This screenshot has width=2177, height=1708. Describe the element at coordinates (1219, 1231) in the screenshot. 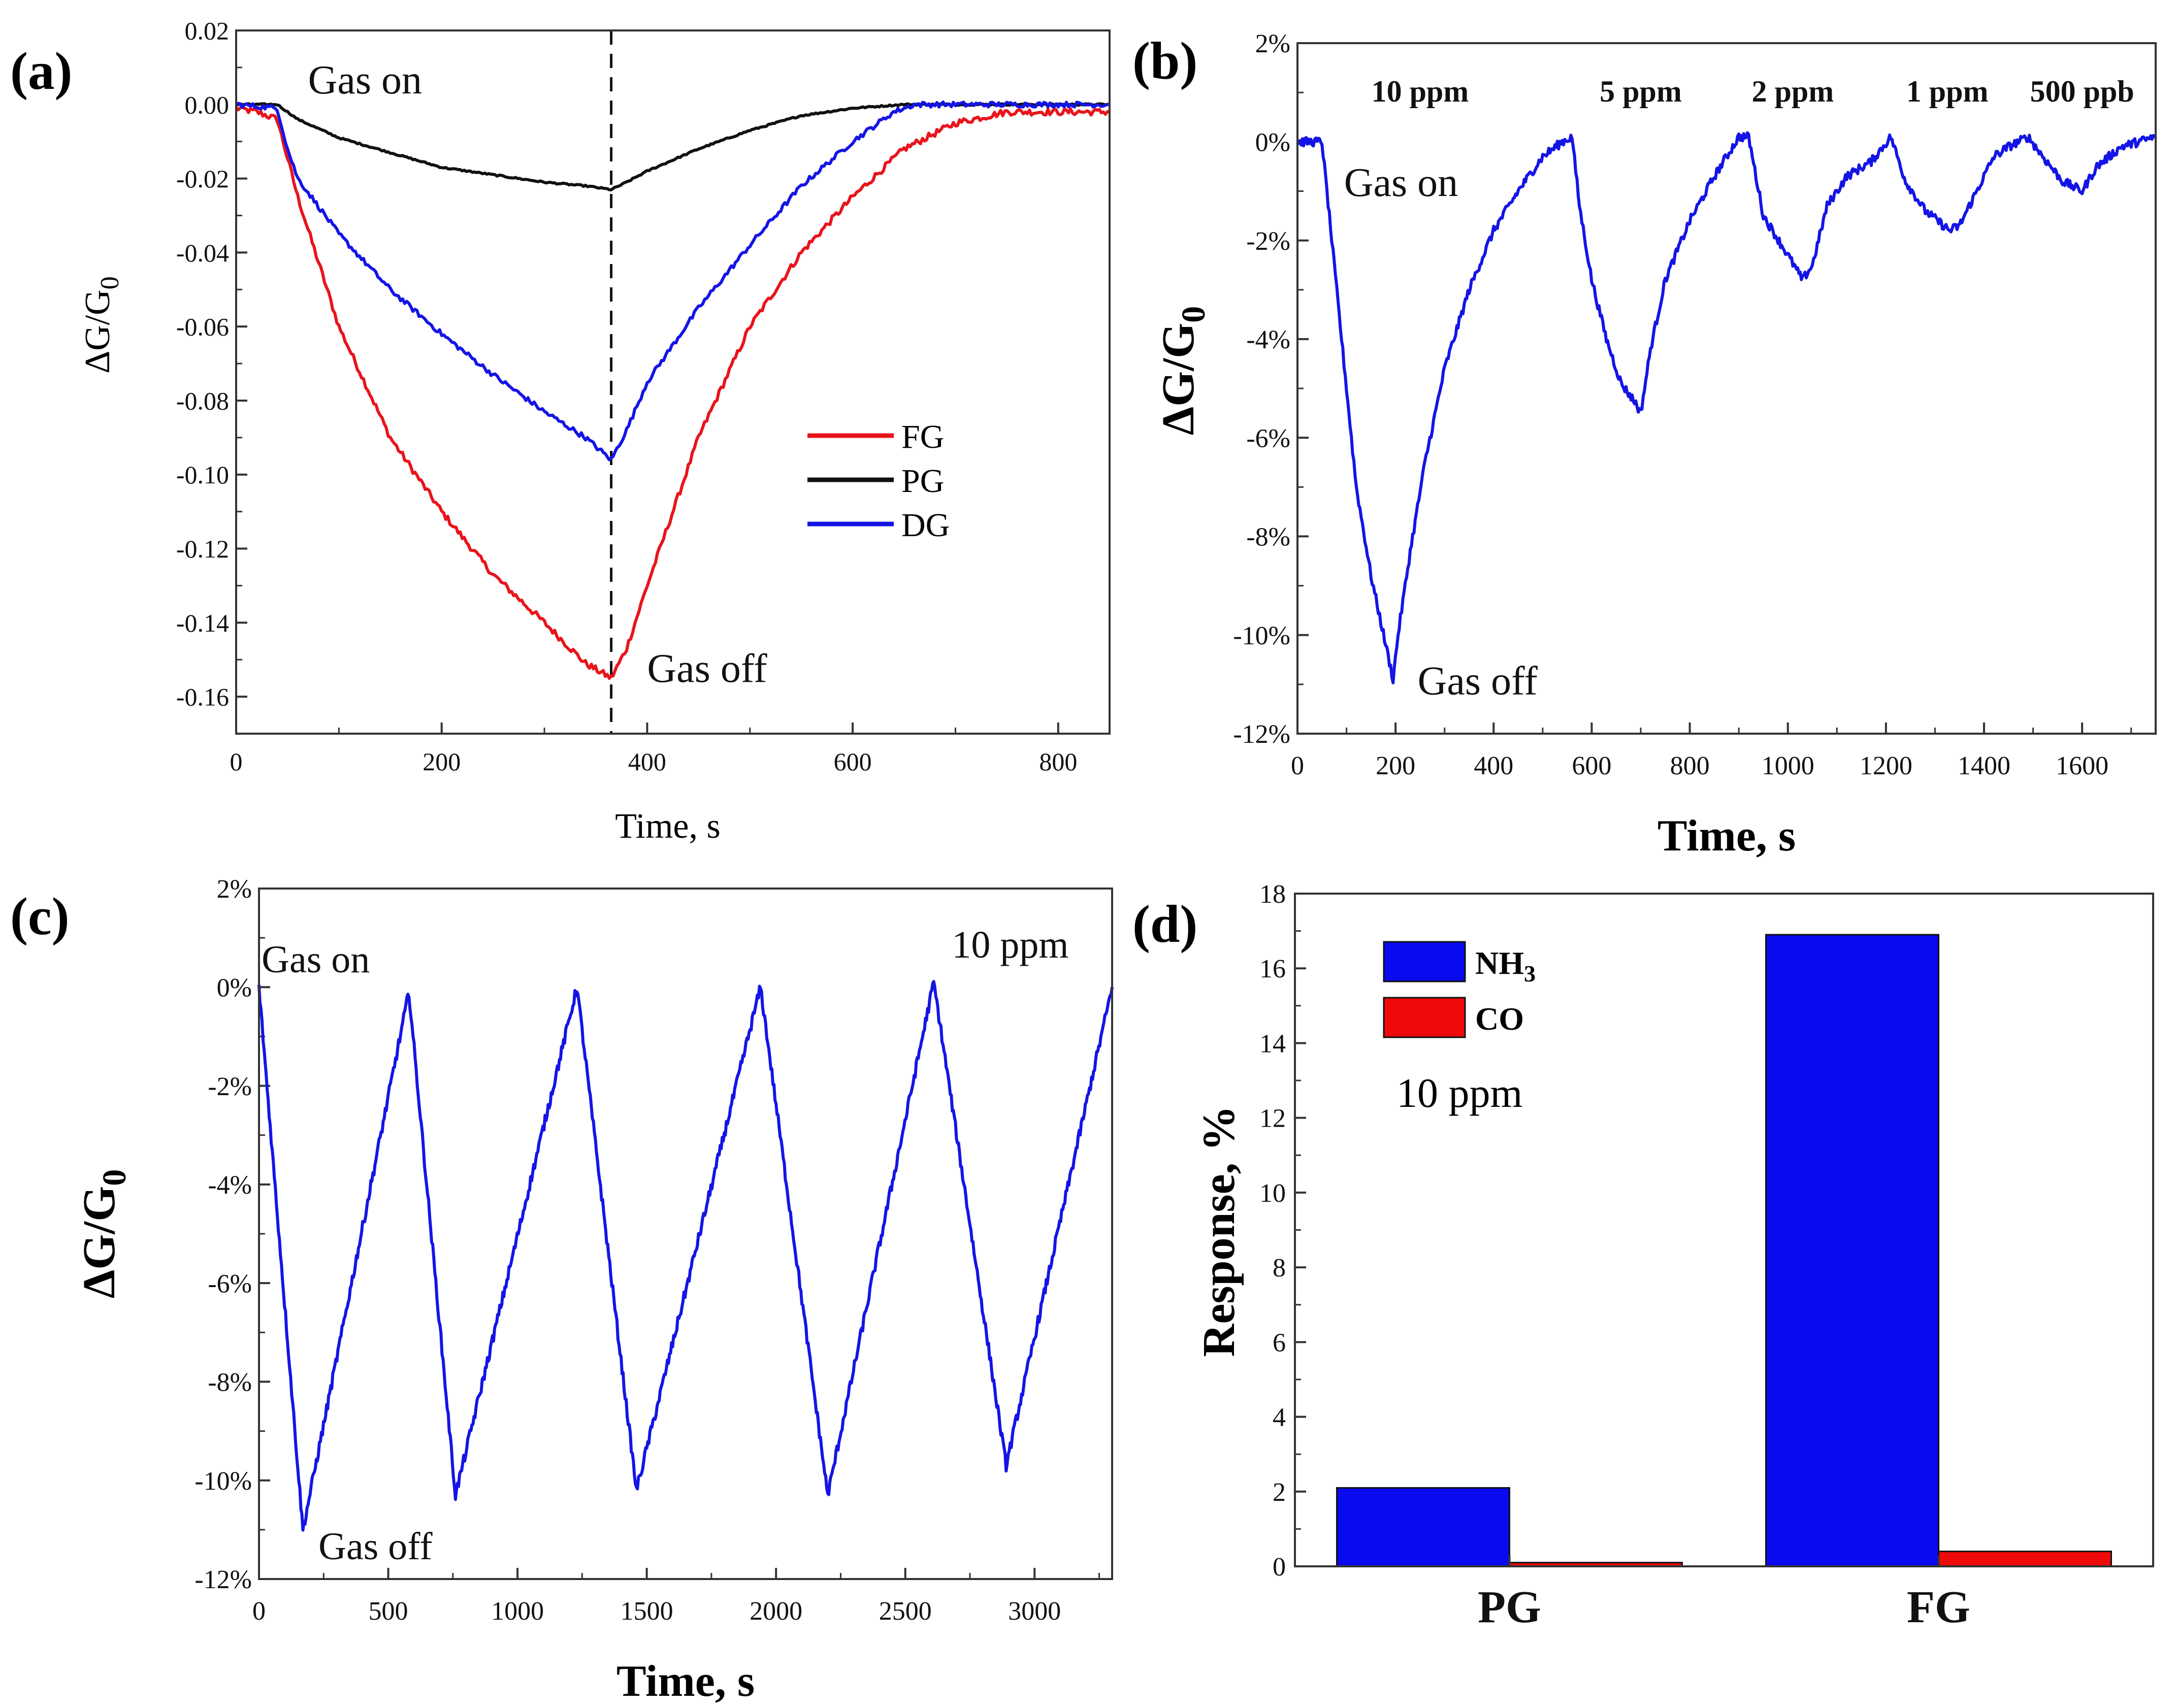

I see `panel-d-ylabel: Response, %` at that location.